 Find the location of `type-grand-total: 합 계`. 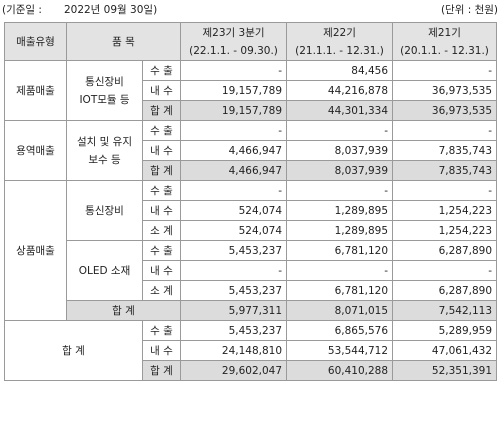

type-grand-total: 합 계 is located at coordinates (73, 350).